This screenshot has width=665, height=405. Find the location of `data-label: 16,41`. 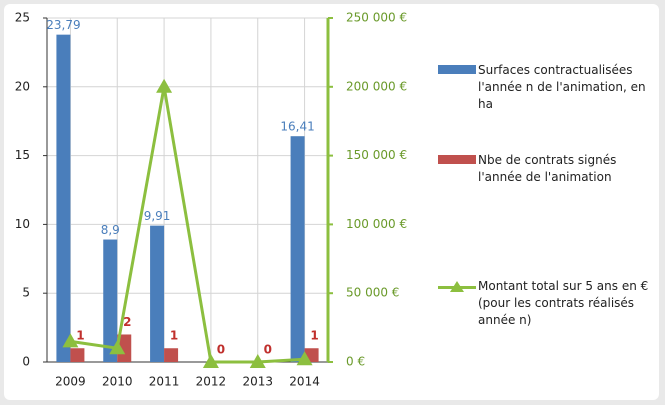

data-label: 16,41 is located at coordinates (297, 127).